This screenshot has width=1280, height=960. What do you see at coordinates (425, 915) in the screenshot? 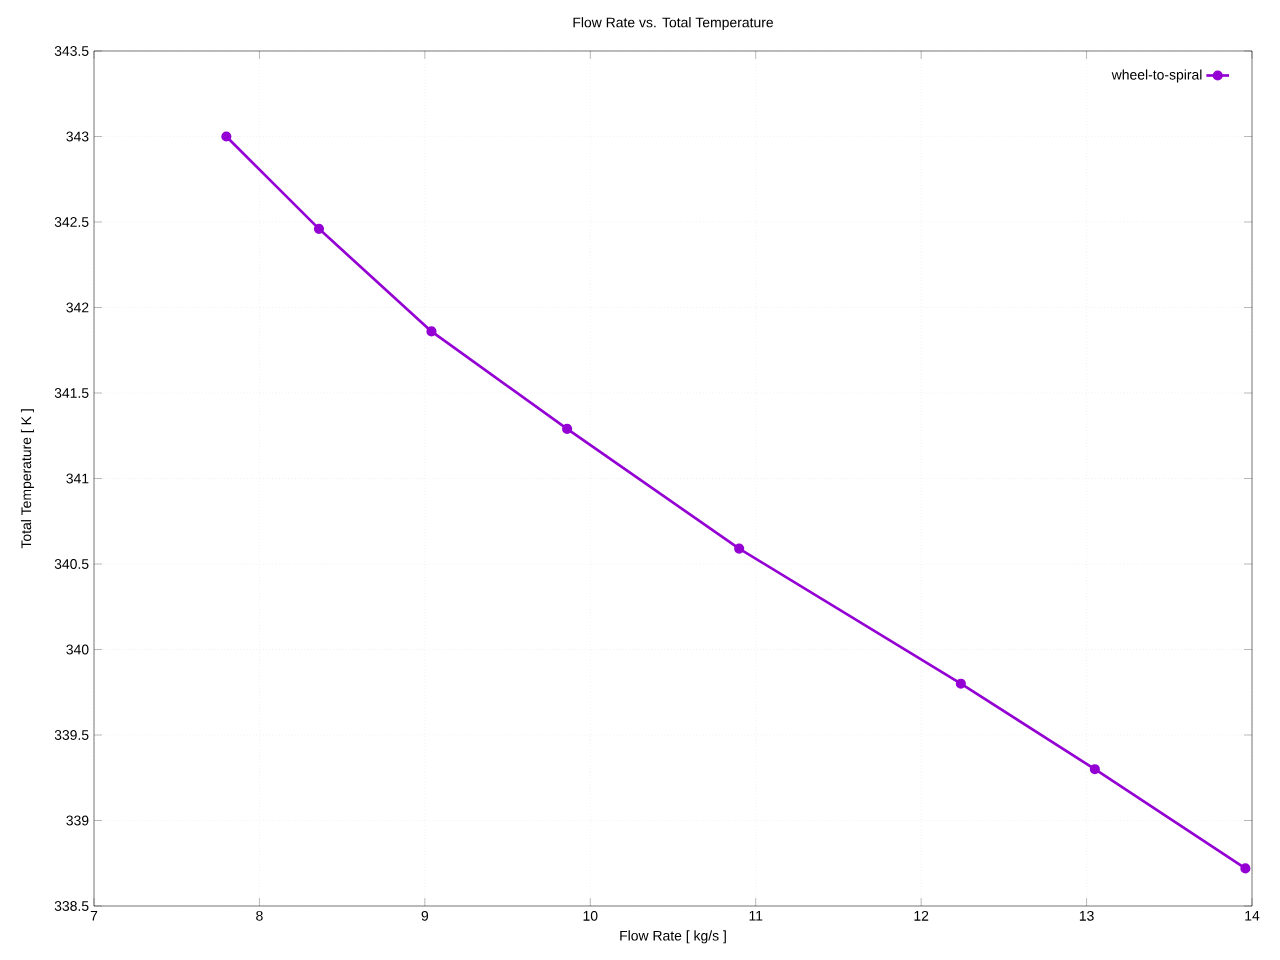
I see `x-tick-label: 9` at bounding box center [425, 915].